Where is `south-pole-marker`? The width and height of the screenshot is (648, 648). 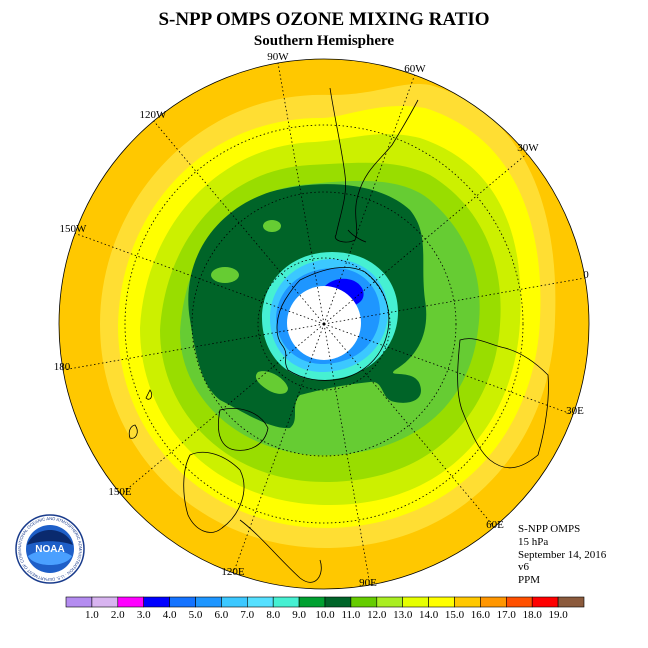
south-pole-marker is located at coordinates (324, 324).